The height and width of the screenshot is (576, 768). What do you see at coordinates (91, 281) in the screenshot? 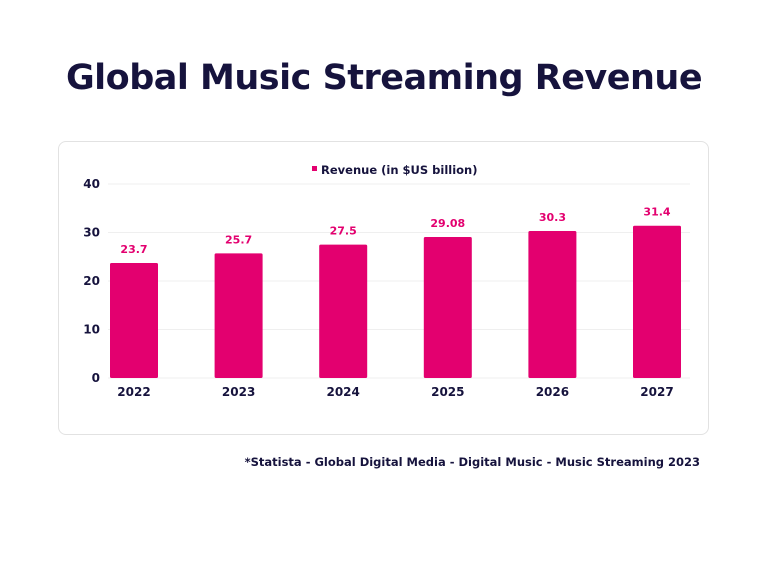
I see `y-tick-label: 20` at bounding box center [91, 281].